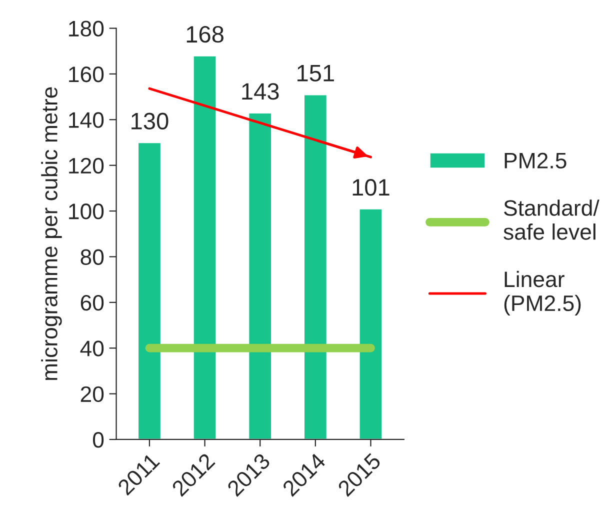 The image size is (612, 514). What do you see at coordinates (92, 257) in the screenshot?
I see `y-tick-label: 80` at bounding box center [92, 257].